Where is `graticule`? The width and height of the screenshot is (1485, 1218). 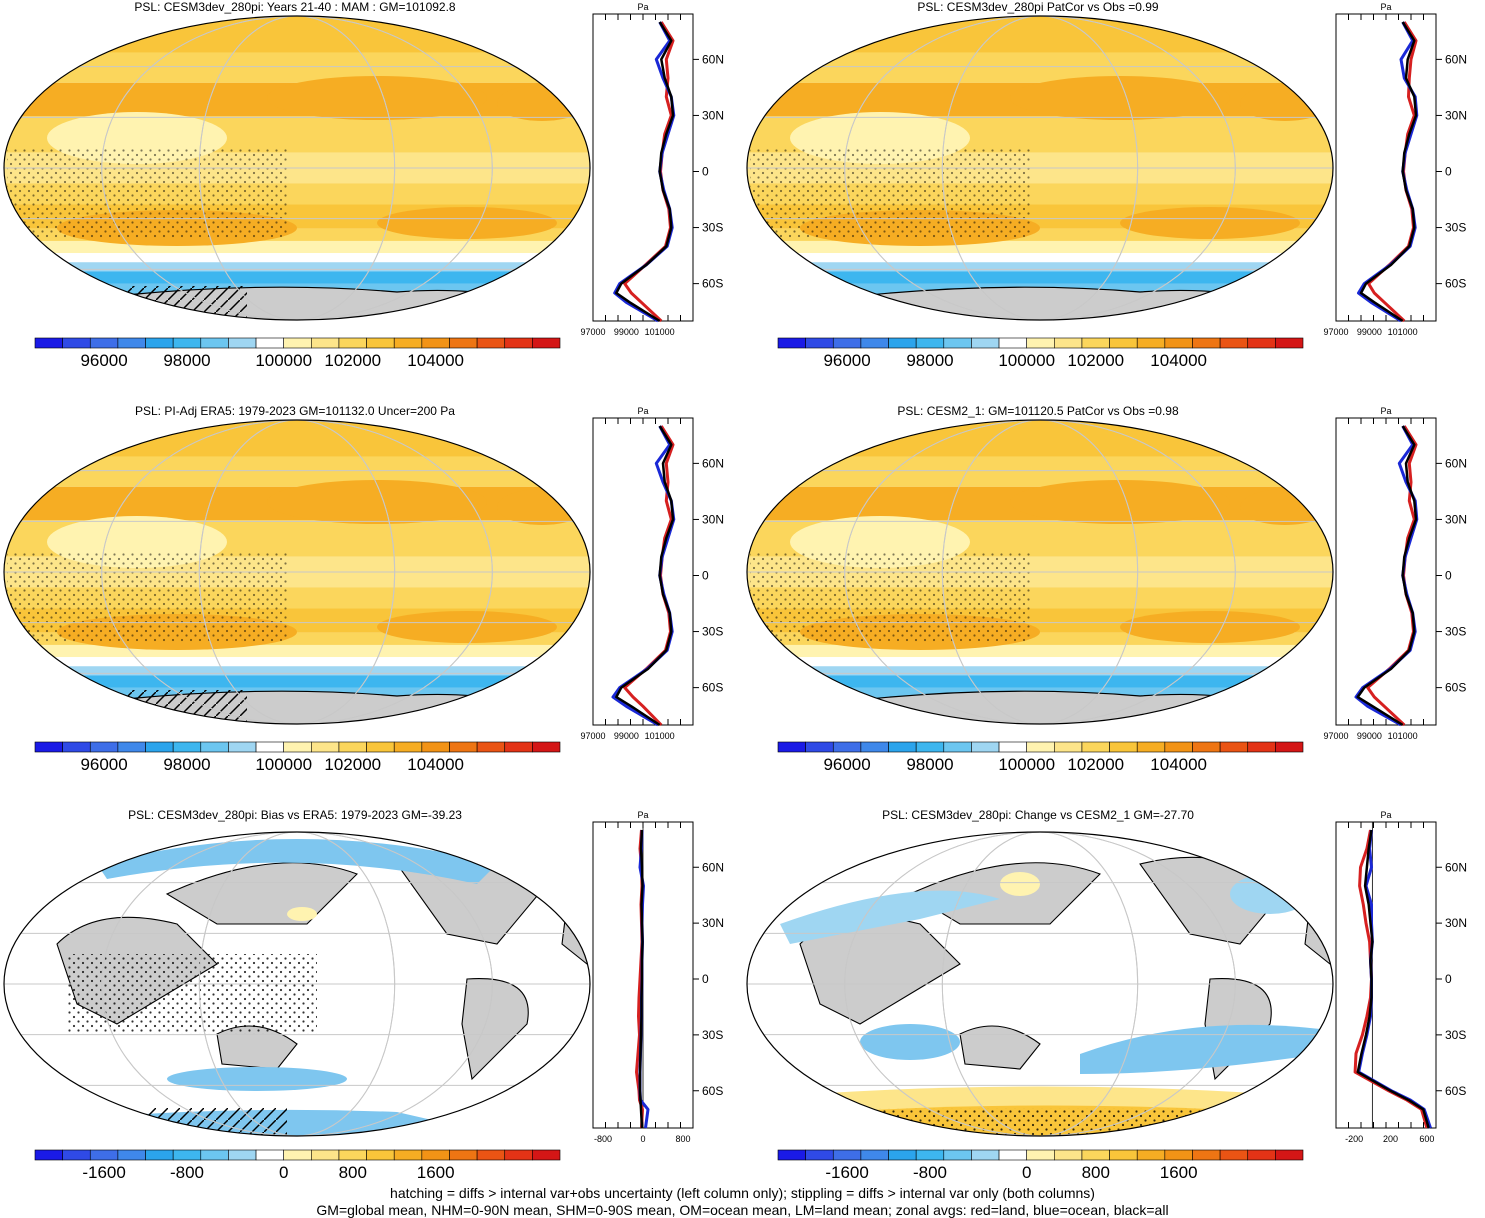 graticule is located at coordinates (297, 168).